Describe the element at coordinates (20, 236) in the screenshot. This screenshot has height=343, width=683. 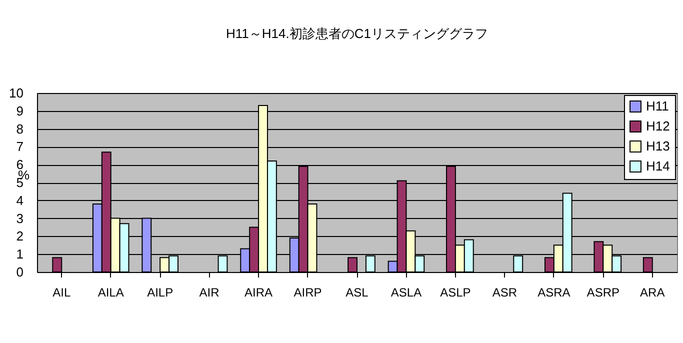
I see `y-tick-label: 2` at that location.